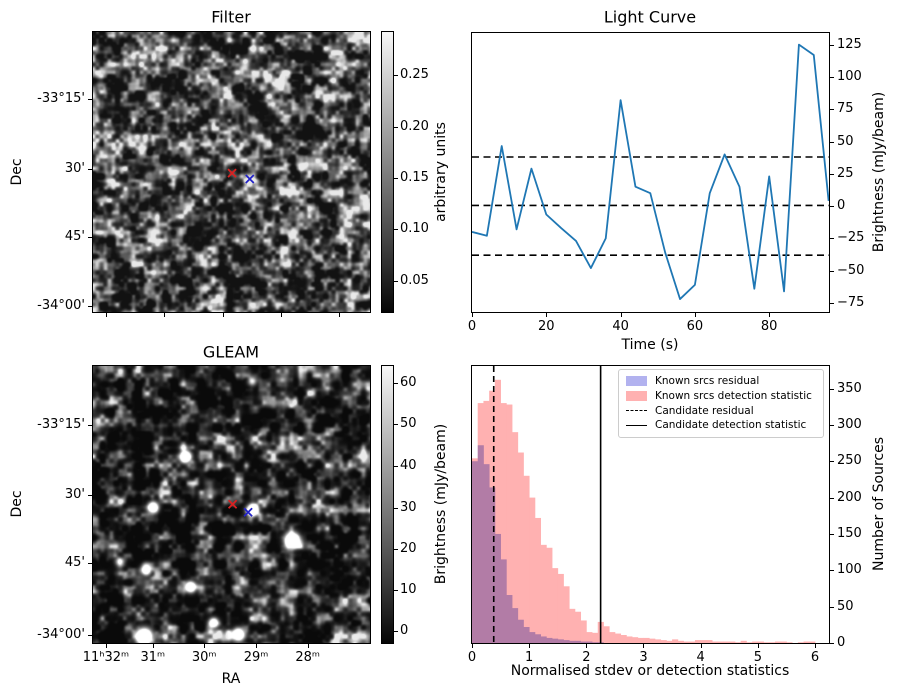  What do you see at coordinates (231, 352) in the screenshot?
I see `gleam-title: GLEAM` at bounding box center [231, 352].